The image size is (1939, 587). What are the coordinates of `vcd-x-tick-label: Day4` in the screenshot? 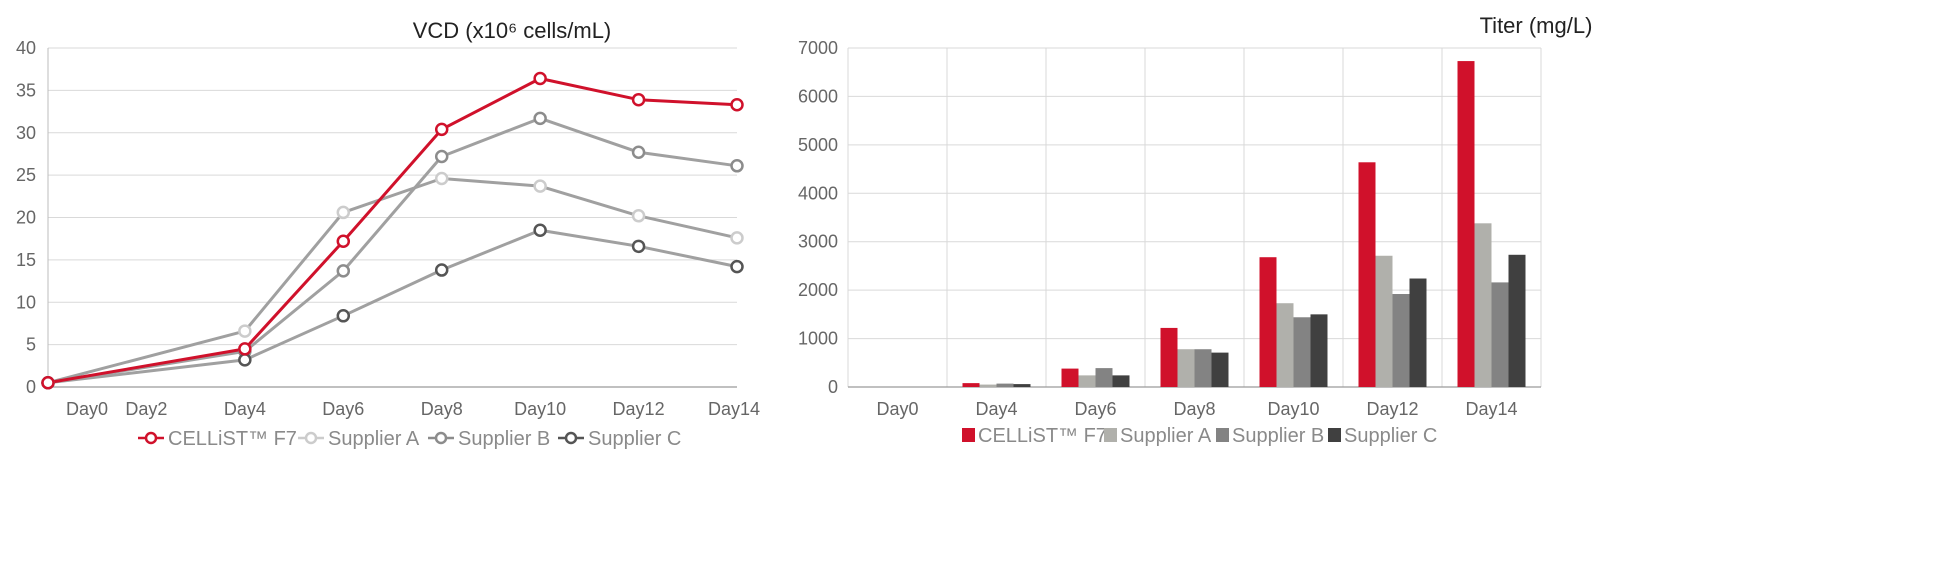 It's located at (245, 409).